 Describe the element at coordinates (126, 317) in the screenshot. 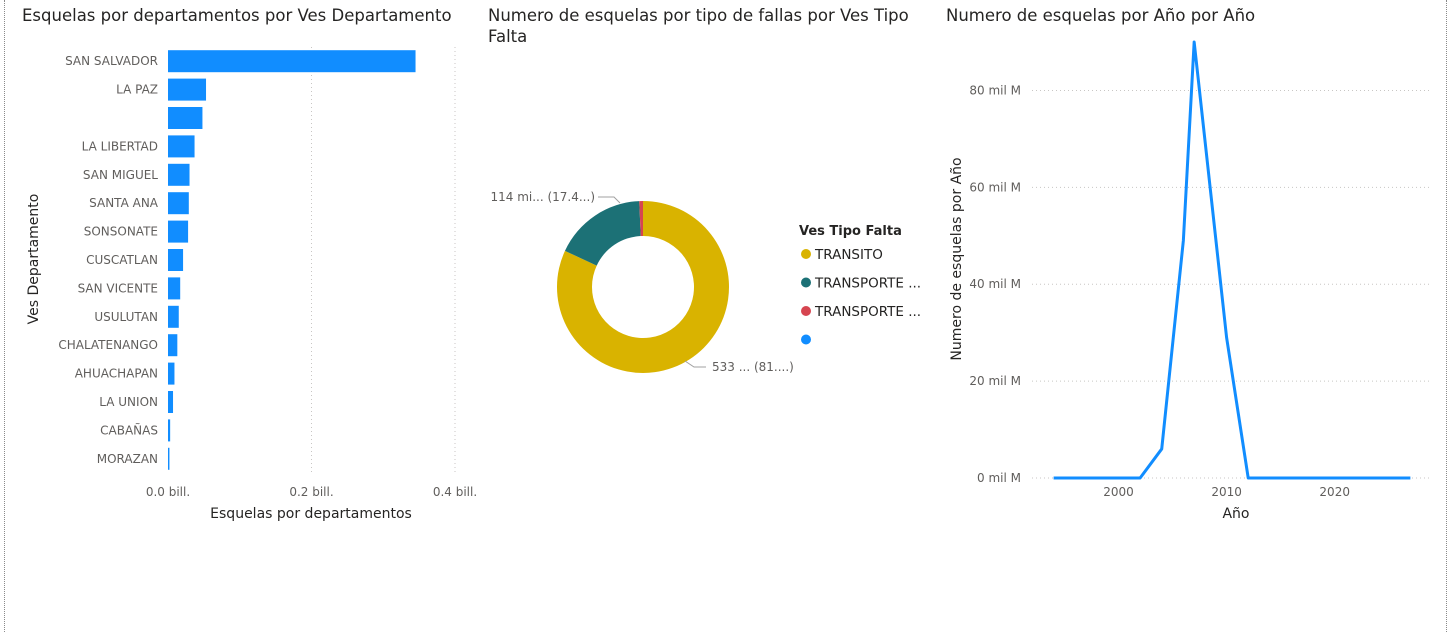

I see `bar-category-label: USULUTAN` at that location.